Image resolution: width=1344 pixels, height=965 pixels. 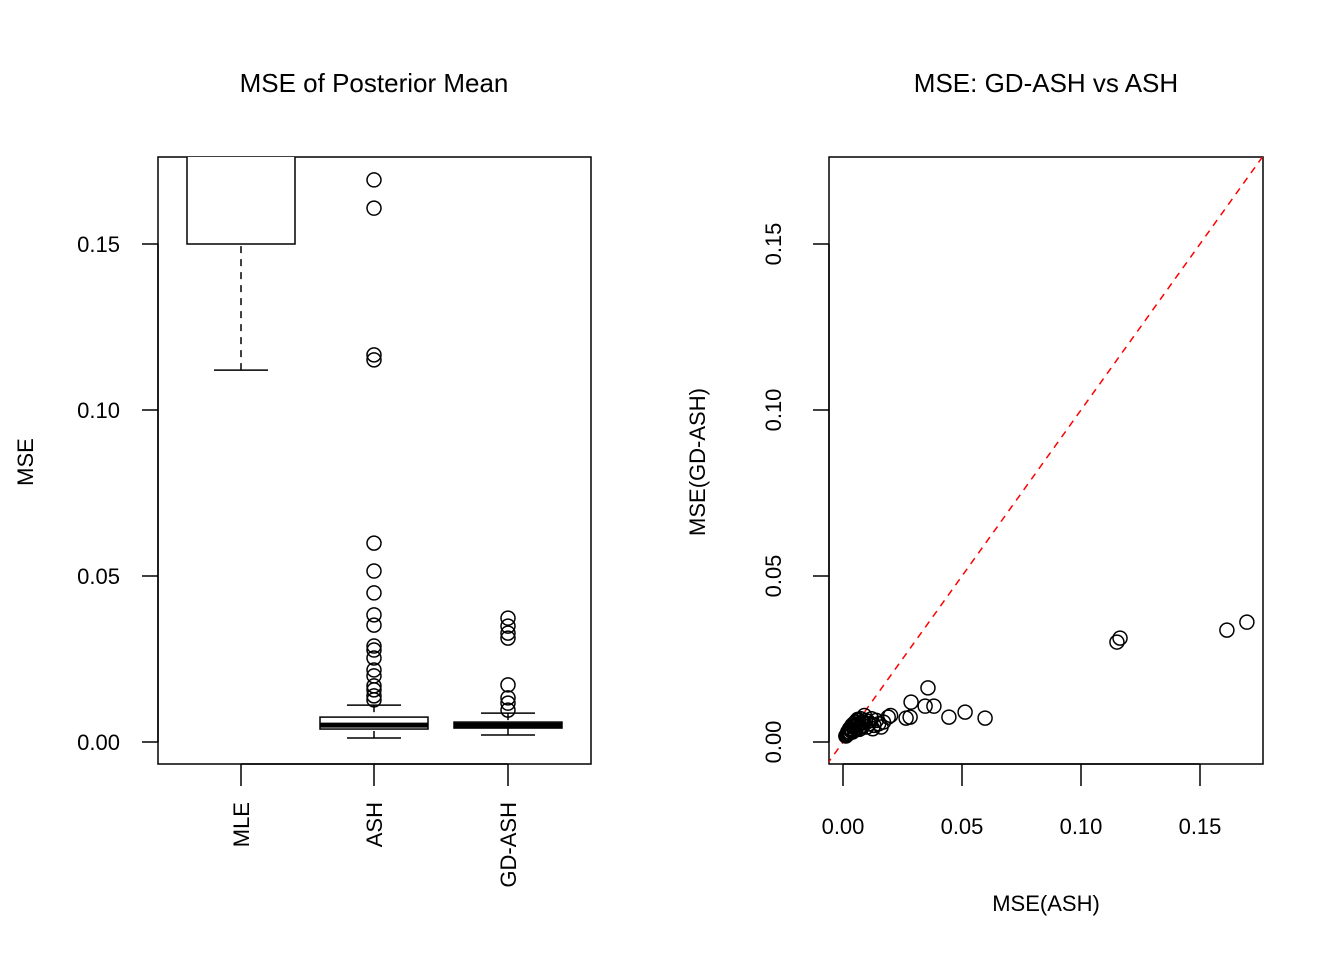 I want to click on left-y-tick-label: 0.15, so click(x=98, y=244).